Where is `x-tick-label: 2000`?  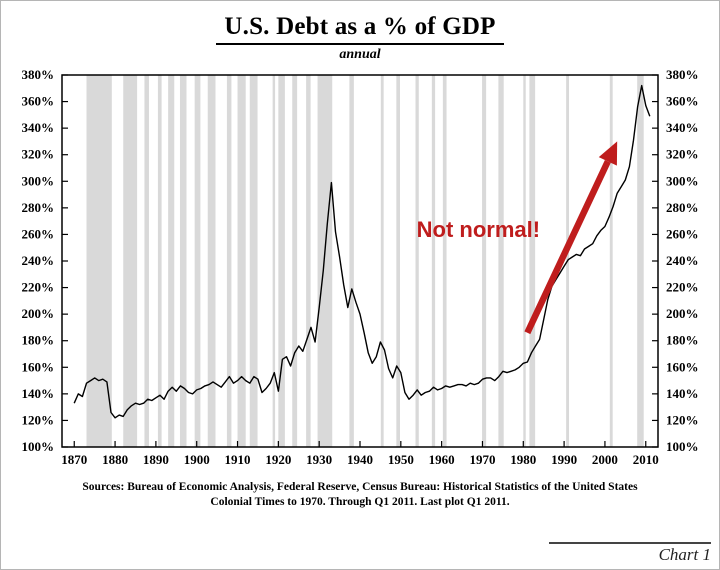 x-tick-label: 2000 is located at coordinates (605, 459).